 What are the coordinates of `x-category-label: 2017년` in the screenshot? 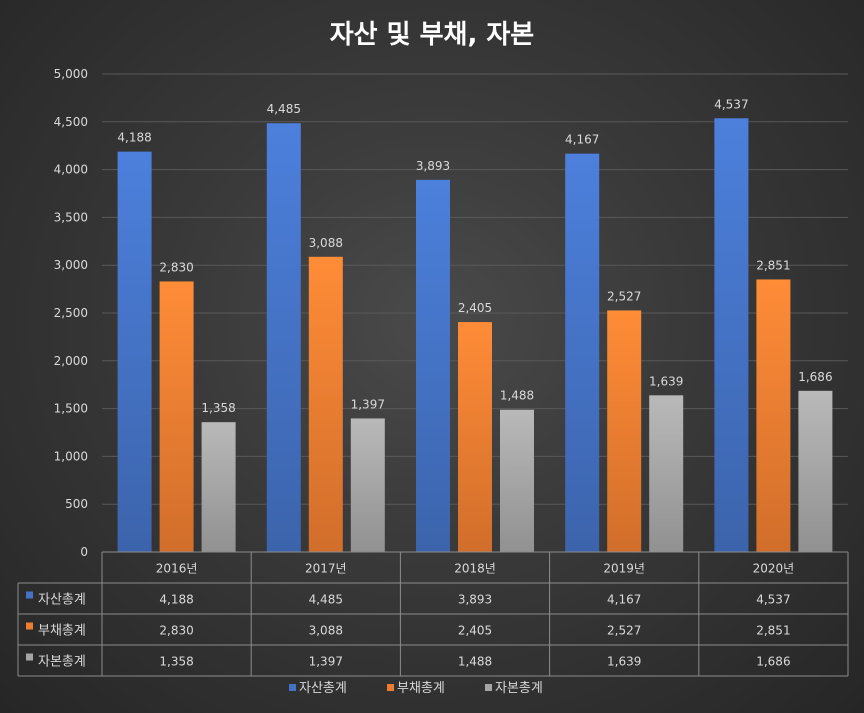 It's located at (326, 569).